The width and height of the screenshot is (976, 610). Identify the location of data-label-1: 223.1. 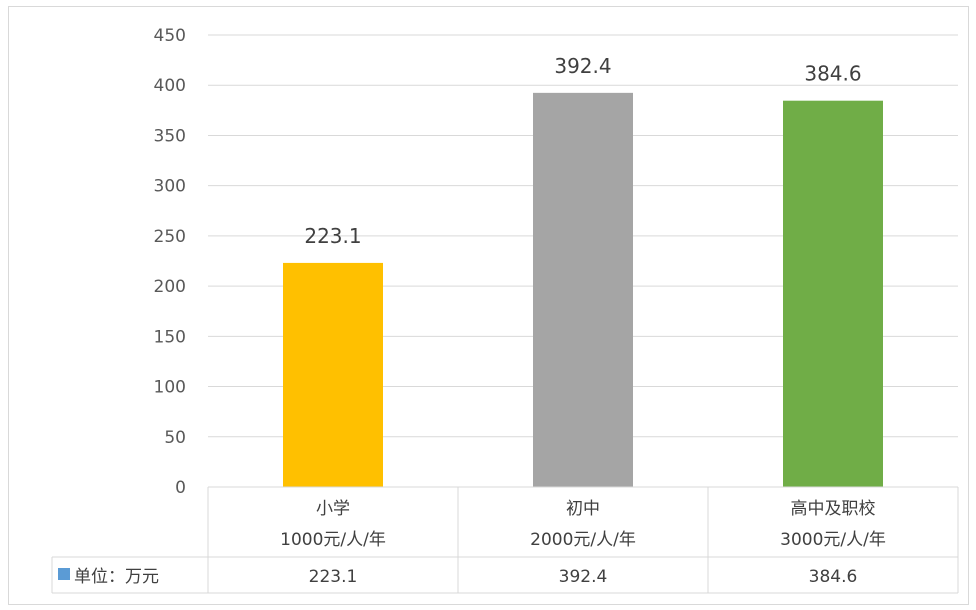
(332, 236).